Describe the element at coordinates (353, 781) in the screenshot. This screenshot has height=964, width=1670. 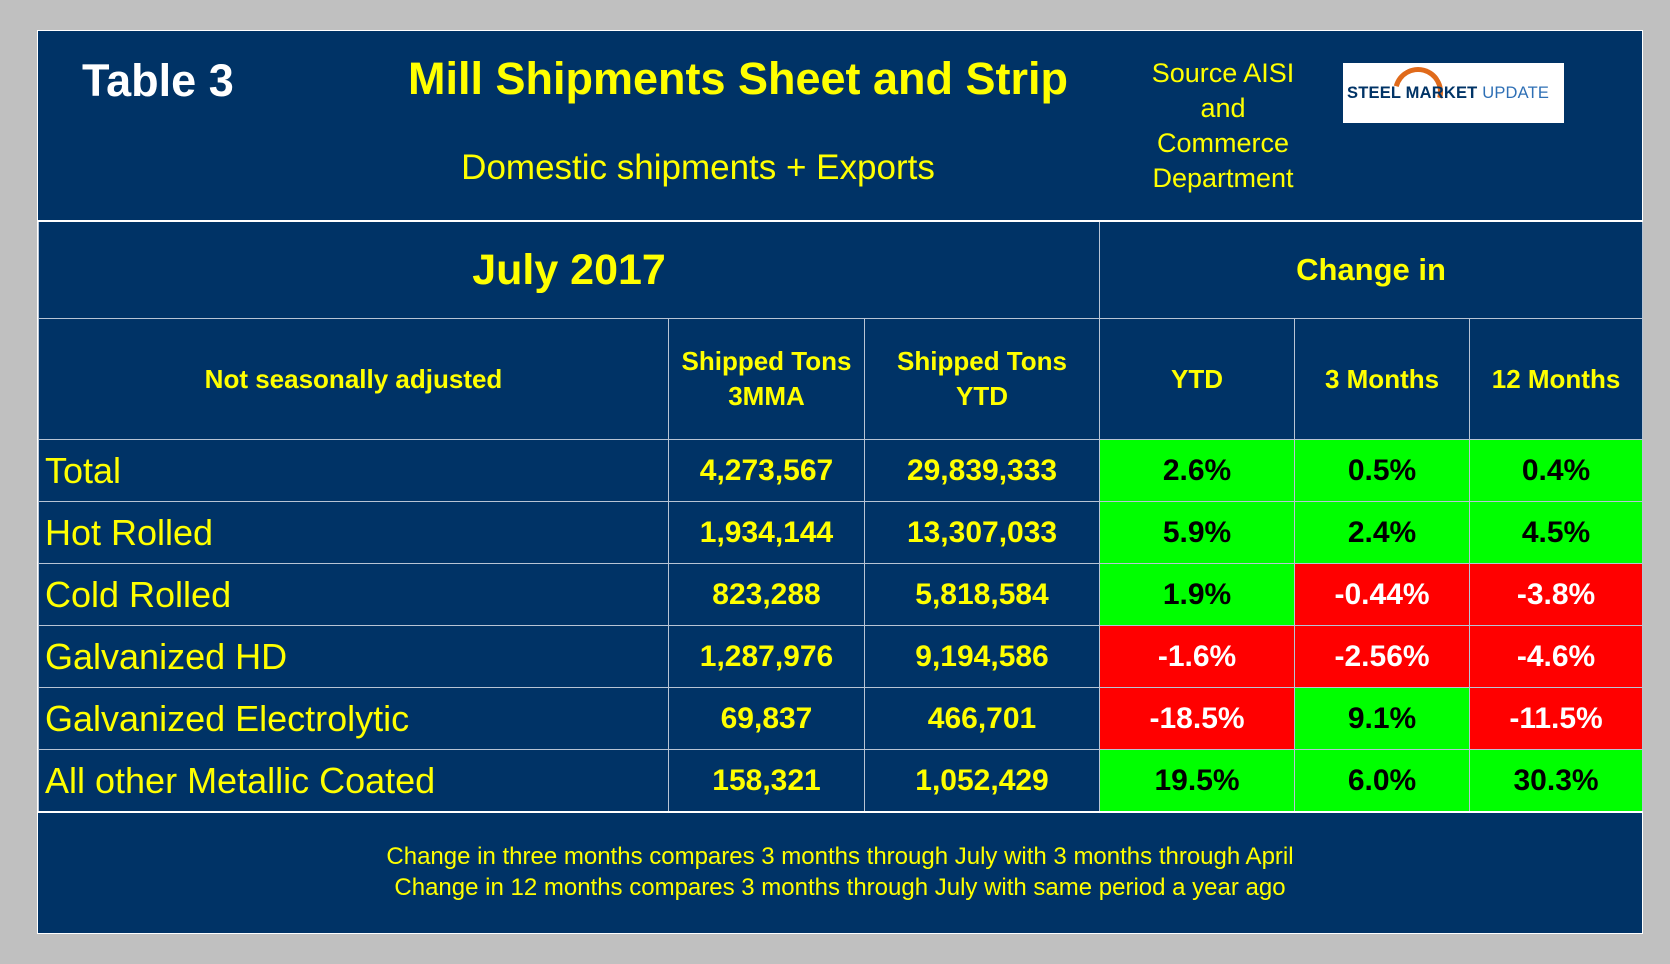
I see `row-label: All other Metallic Coated` at that location.